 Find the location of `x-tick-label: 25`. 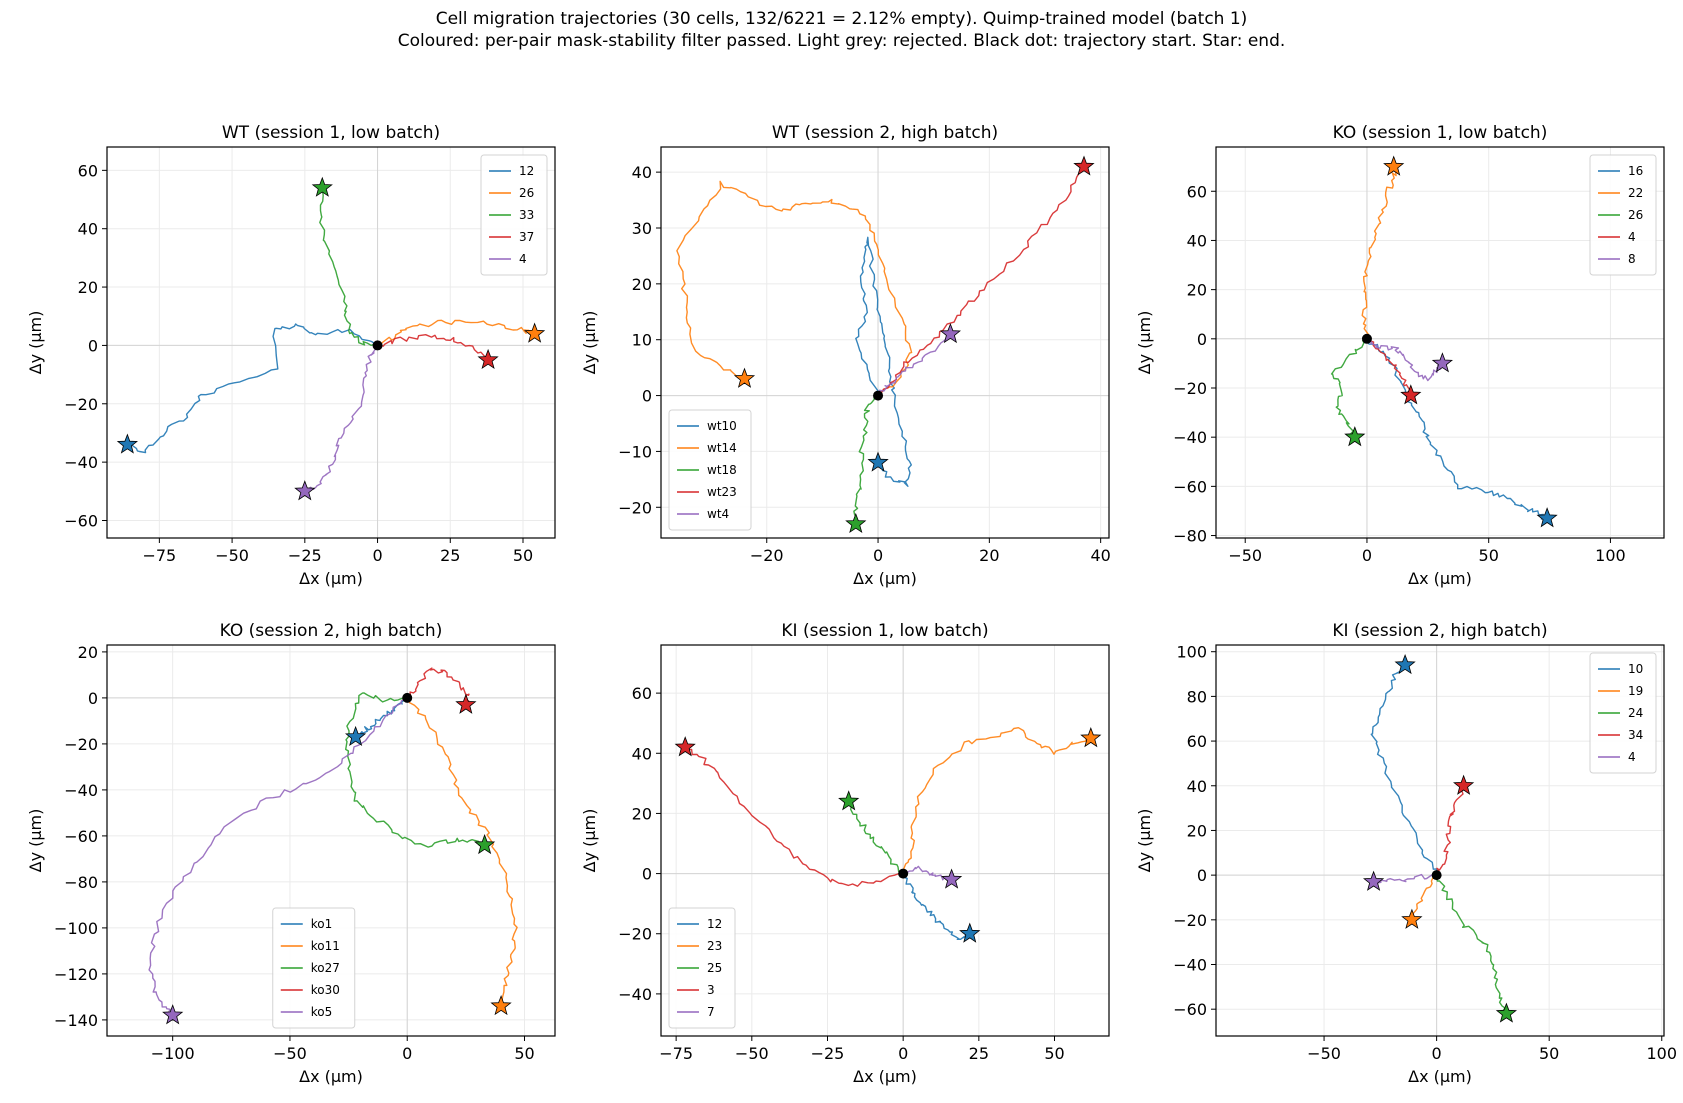

x-tick-label: 25 is located at coordinates (450, 555).